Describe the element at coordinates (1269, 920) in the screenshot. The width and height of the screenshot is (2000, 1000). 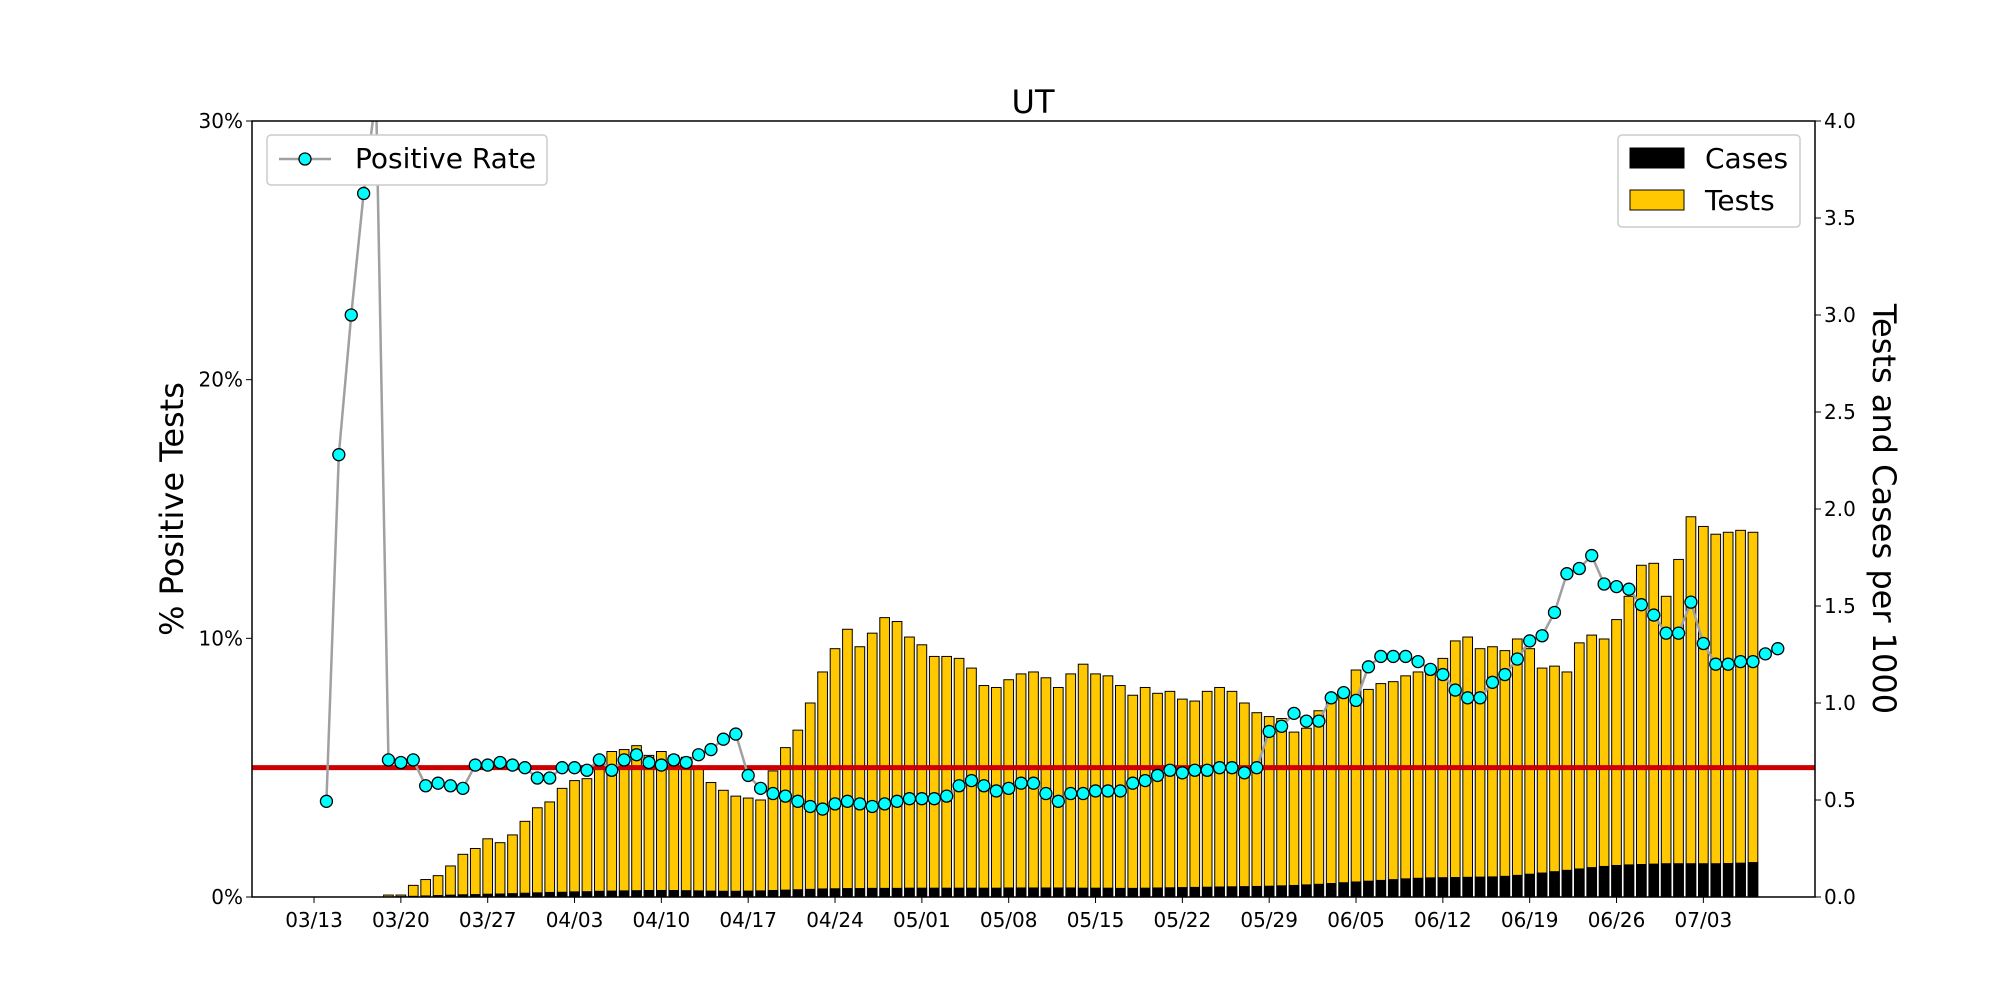
I see `x-tick-label: 05/29` at that location.